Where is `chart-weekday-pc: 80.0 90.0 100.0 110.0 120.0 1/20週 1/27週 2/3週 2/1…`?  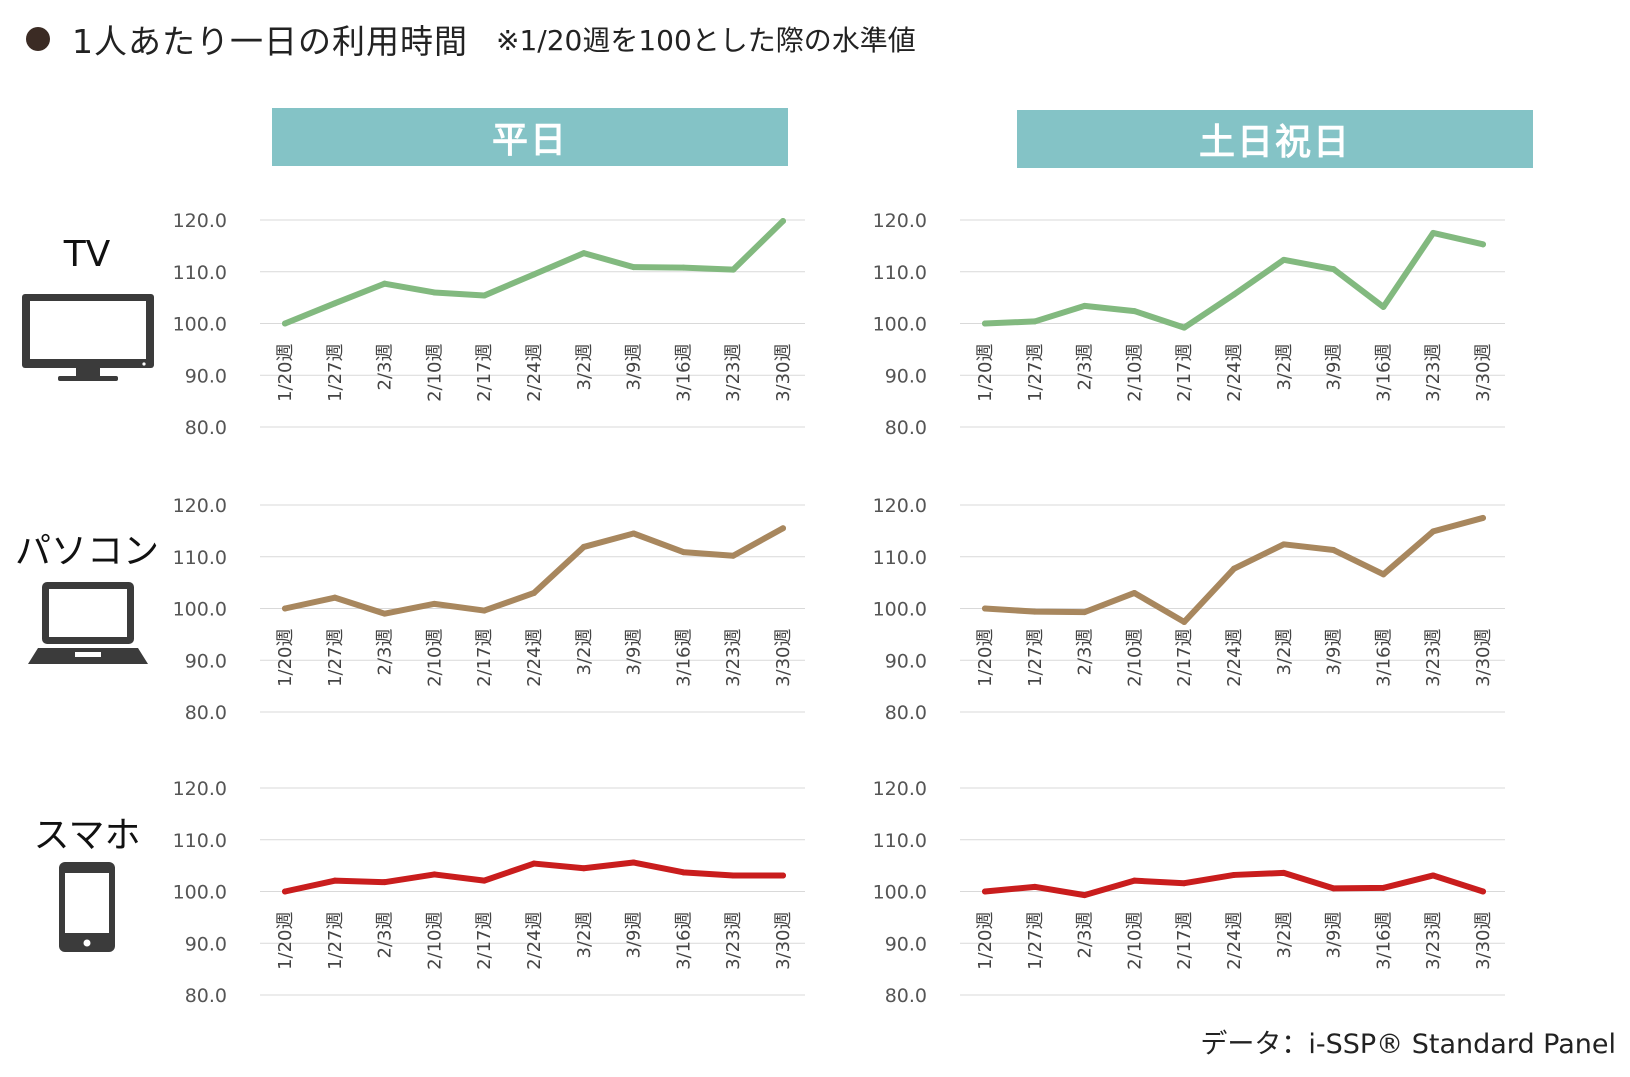
chart-weekday-pc: 80.0 90.0 100.0 110.0 120.0 1/20週 1/27週 2/3週 2/1… is located at coordinates (489, 609).